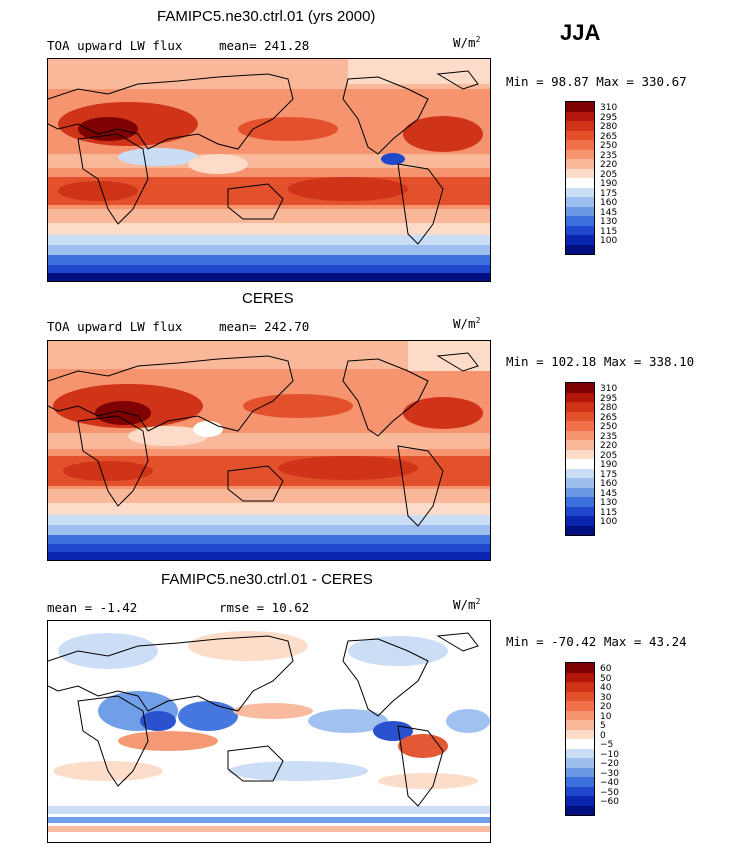 The image size is (733, 852). I want to click on panel1-variable-label: TOA upward LW flux, so click(115, 45).